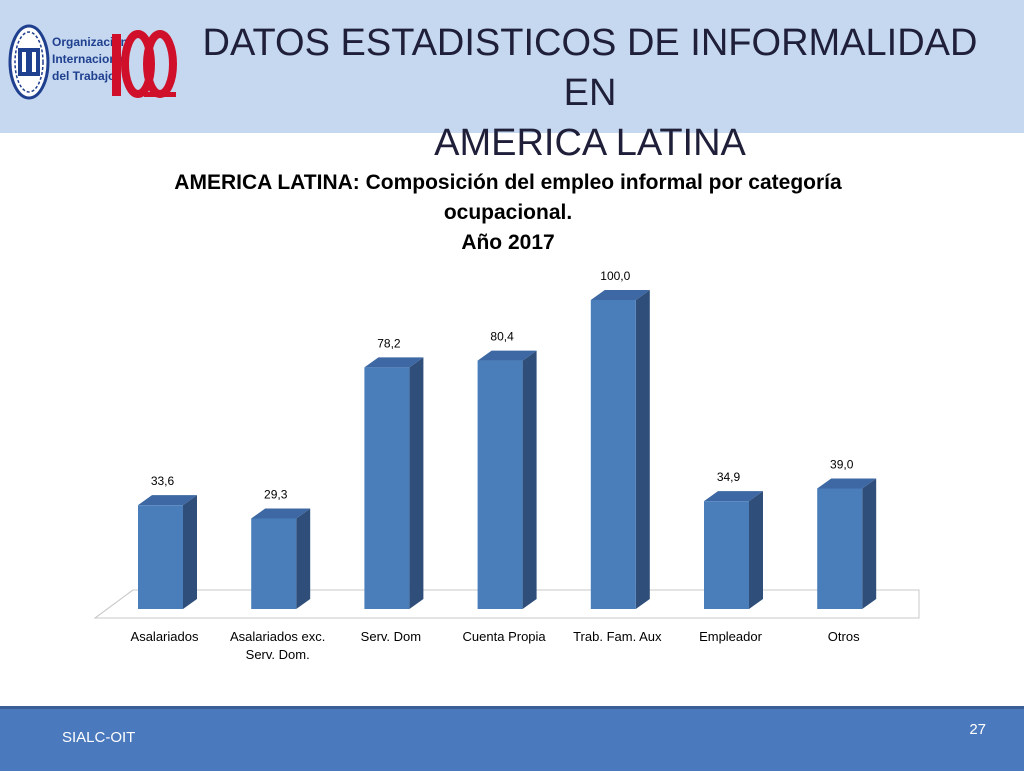 The height and width of the screenshot is (771, 1024). Describe the element at coordinates (590, 143) in the screenshot. I see `page-title-line: AMERICA LATINA` at that location.